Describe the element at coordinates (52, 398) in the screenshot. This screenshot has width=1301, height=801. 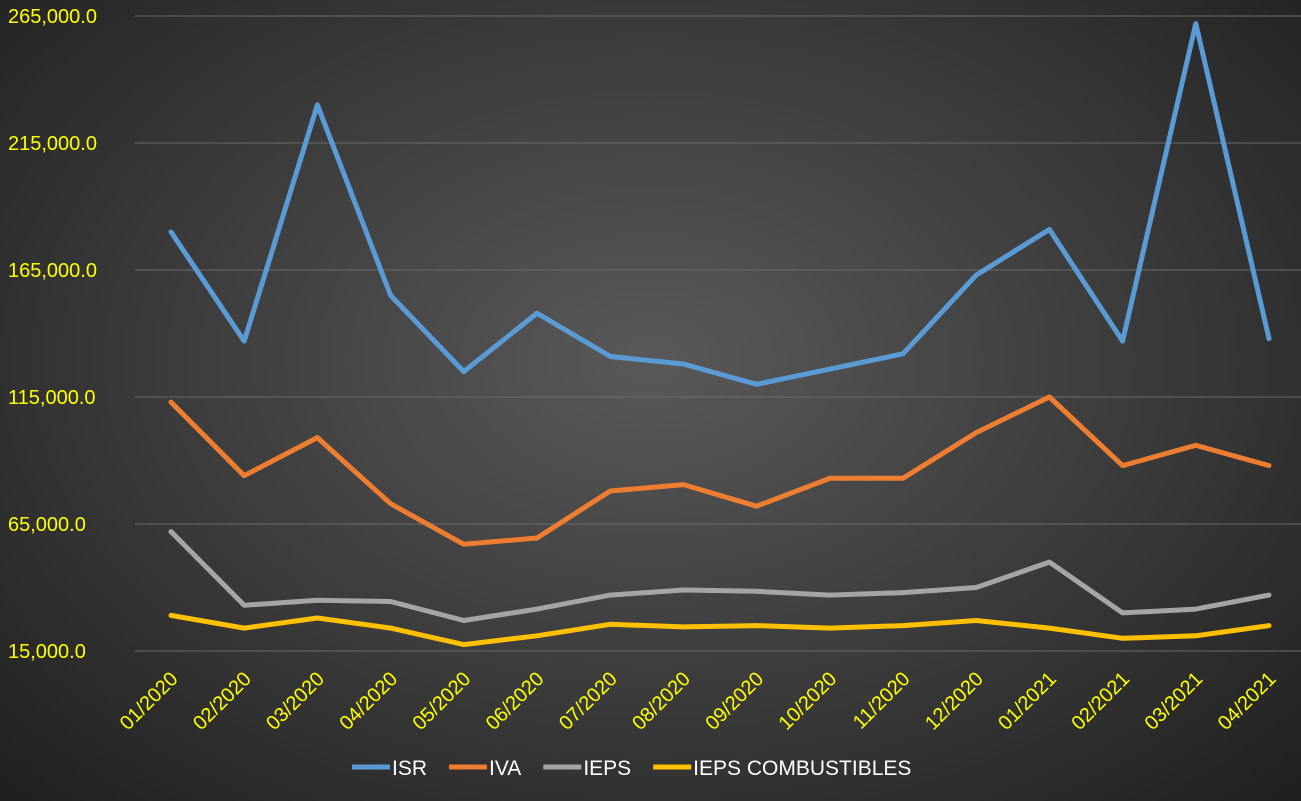
I see `y-tick-label: 115,000.0` at that location.